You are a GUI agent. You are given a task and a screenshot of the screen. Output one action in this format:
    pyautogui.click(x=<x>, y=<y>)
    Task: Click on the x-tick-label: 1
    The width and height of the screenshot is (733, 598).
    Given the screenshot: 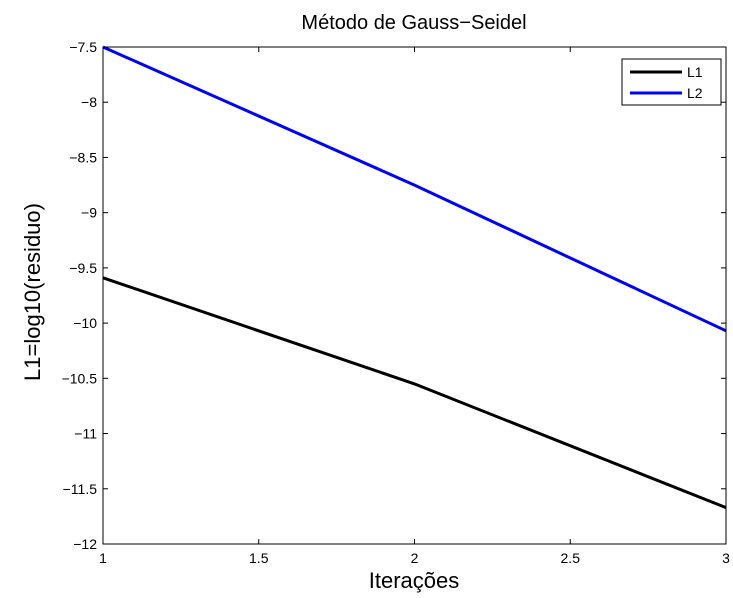 What is the action you would take?
    pyautogui.click(x=103, y=558)
    